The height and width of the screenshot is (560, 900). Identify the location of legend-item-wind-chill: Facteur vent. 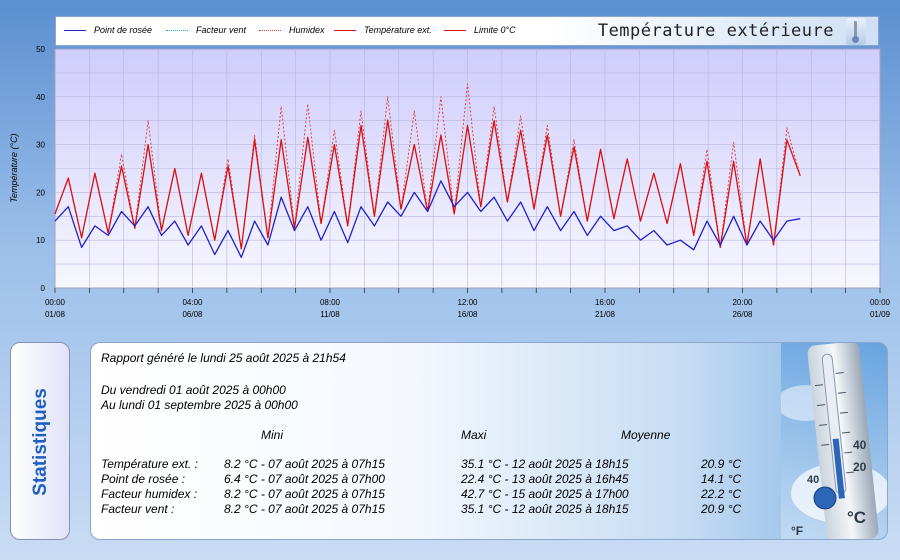
(206, 30).